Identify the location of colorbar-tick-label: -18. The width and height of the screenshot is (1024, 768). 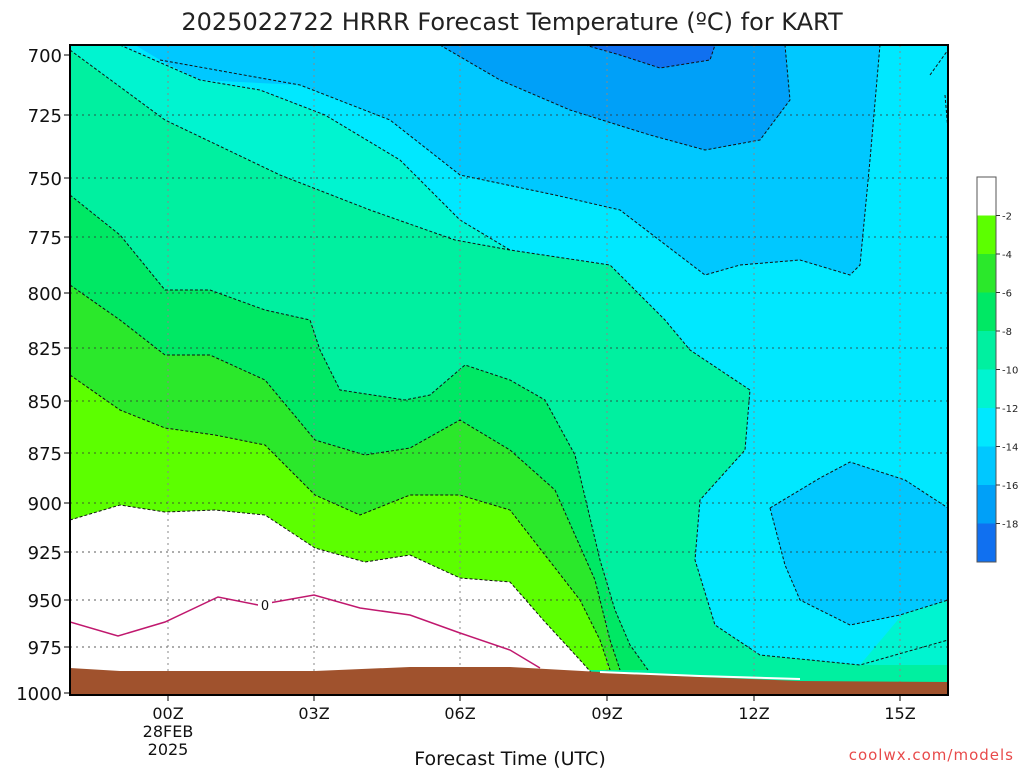
(1010, 525).